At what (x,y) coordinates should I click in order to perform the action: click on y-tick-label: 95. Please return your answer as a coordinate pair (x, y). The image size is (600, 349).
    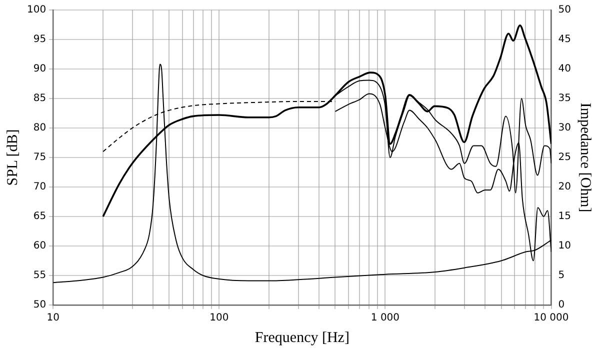
    Looking at the image, I should click on (39, 40).